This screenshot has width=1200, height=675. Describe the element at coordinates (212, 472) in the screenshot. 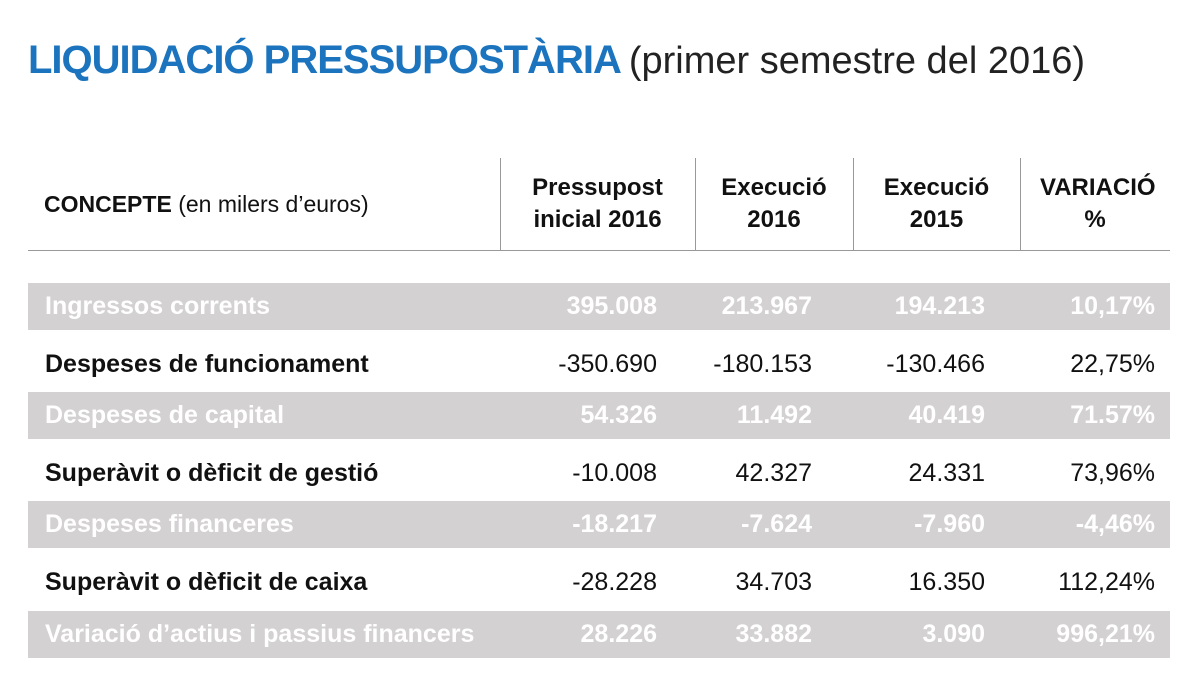

I see `row-label: Superàvit o dèficit de gestió` at that location.